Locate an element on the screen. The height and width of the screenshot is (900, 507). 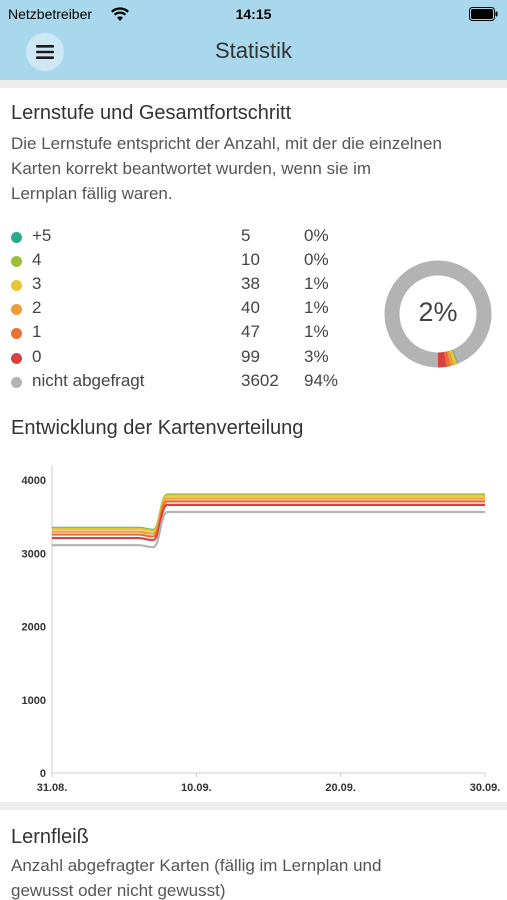
hamburger-icon is located at coordinates (45, 52).